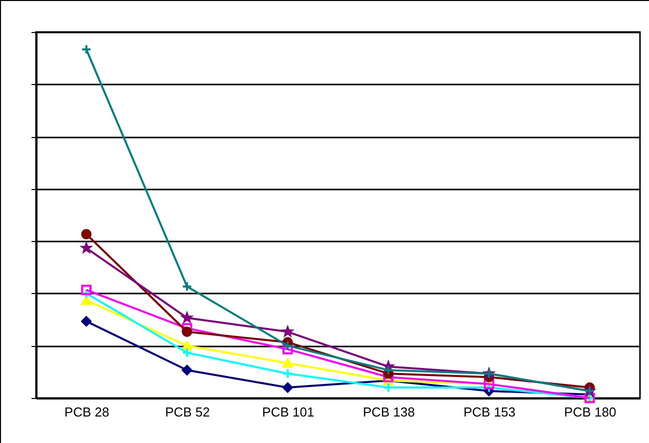  I want to click on x-tick-label: PCB 153, so click(489, 412).